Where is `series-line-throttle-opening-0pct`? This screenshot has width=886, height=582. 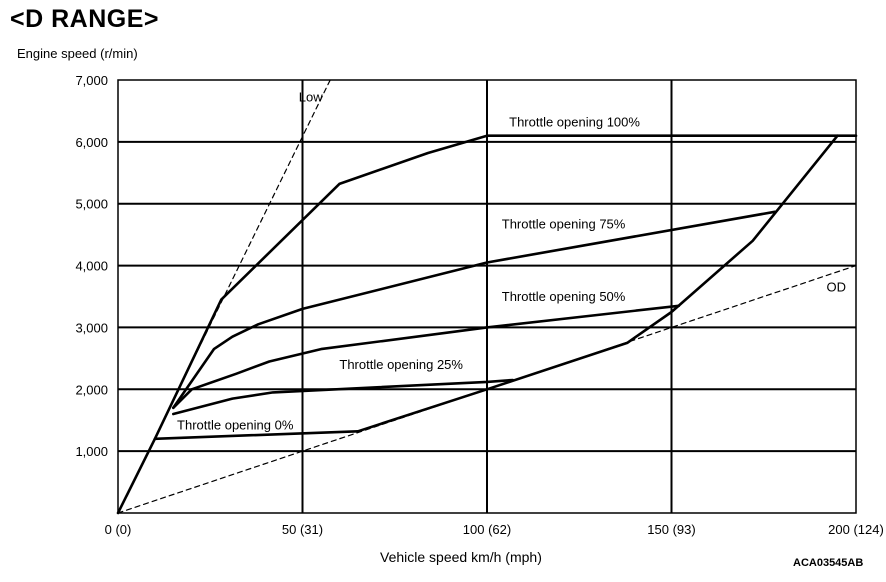 series-line-throttle-opening-0pct is located at coordinates (256, 435).